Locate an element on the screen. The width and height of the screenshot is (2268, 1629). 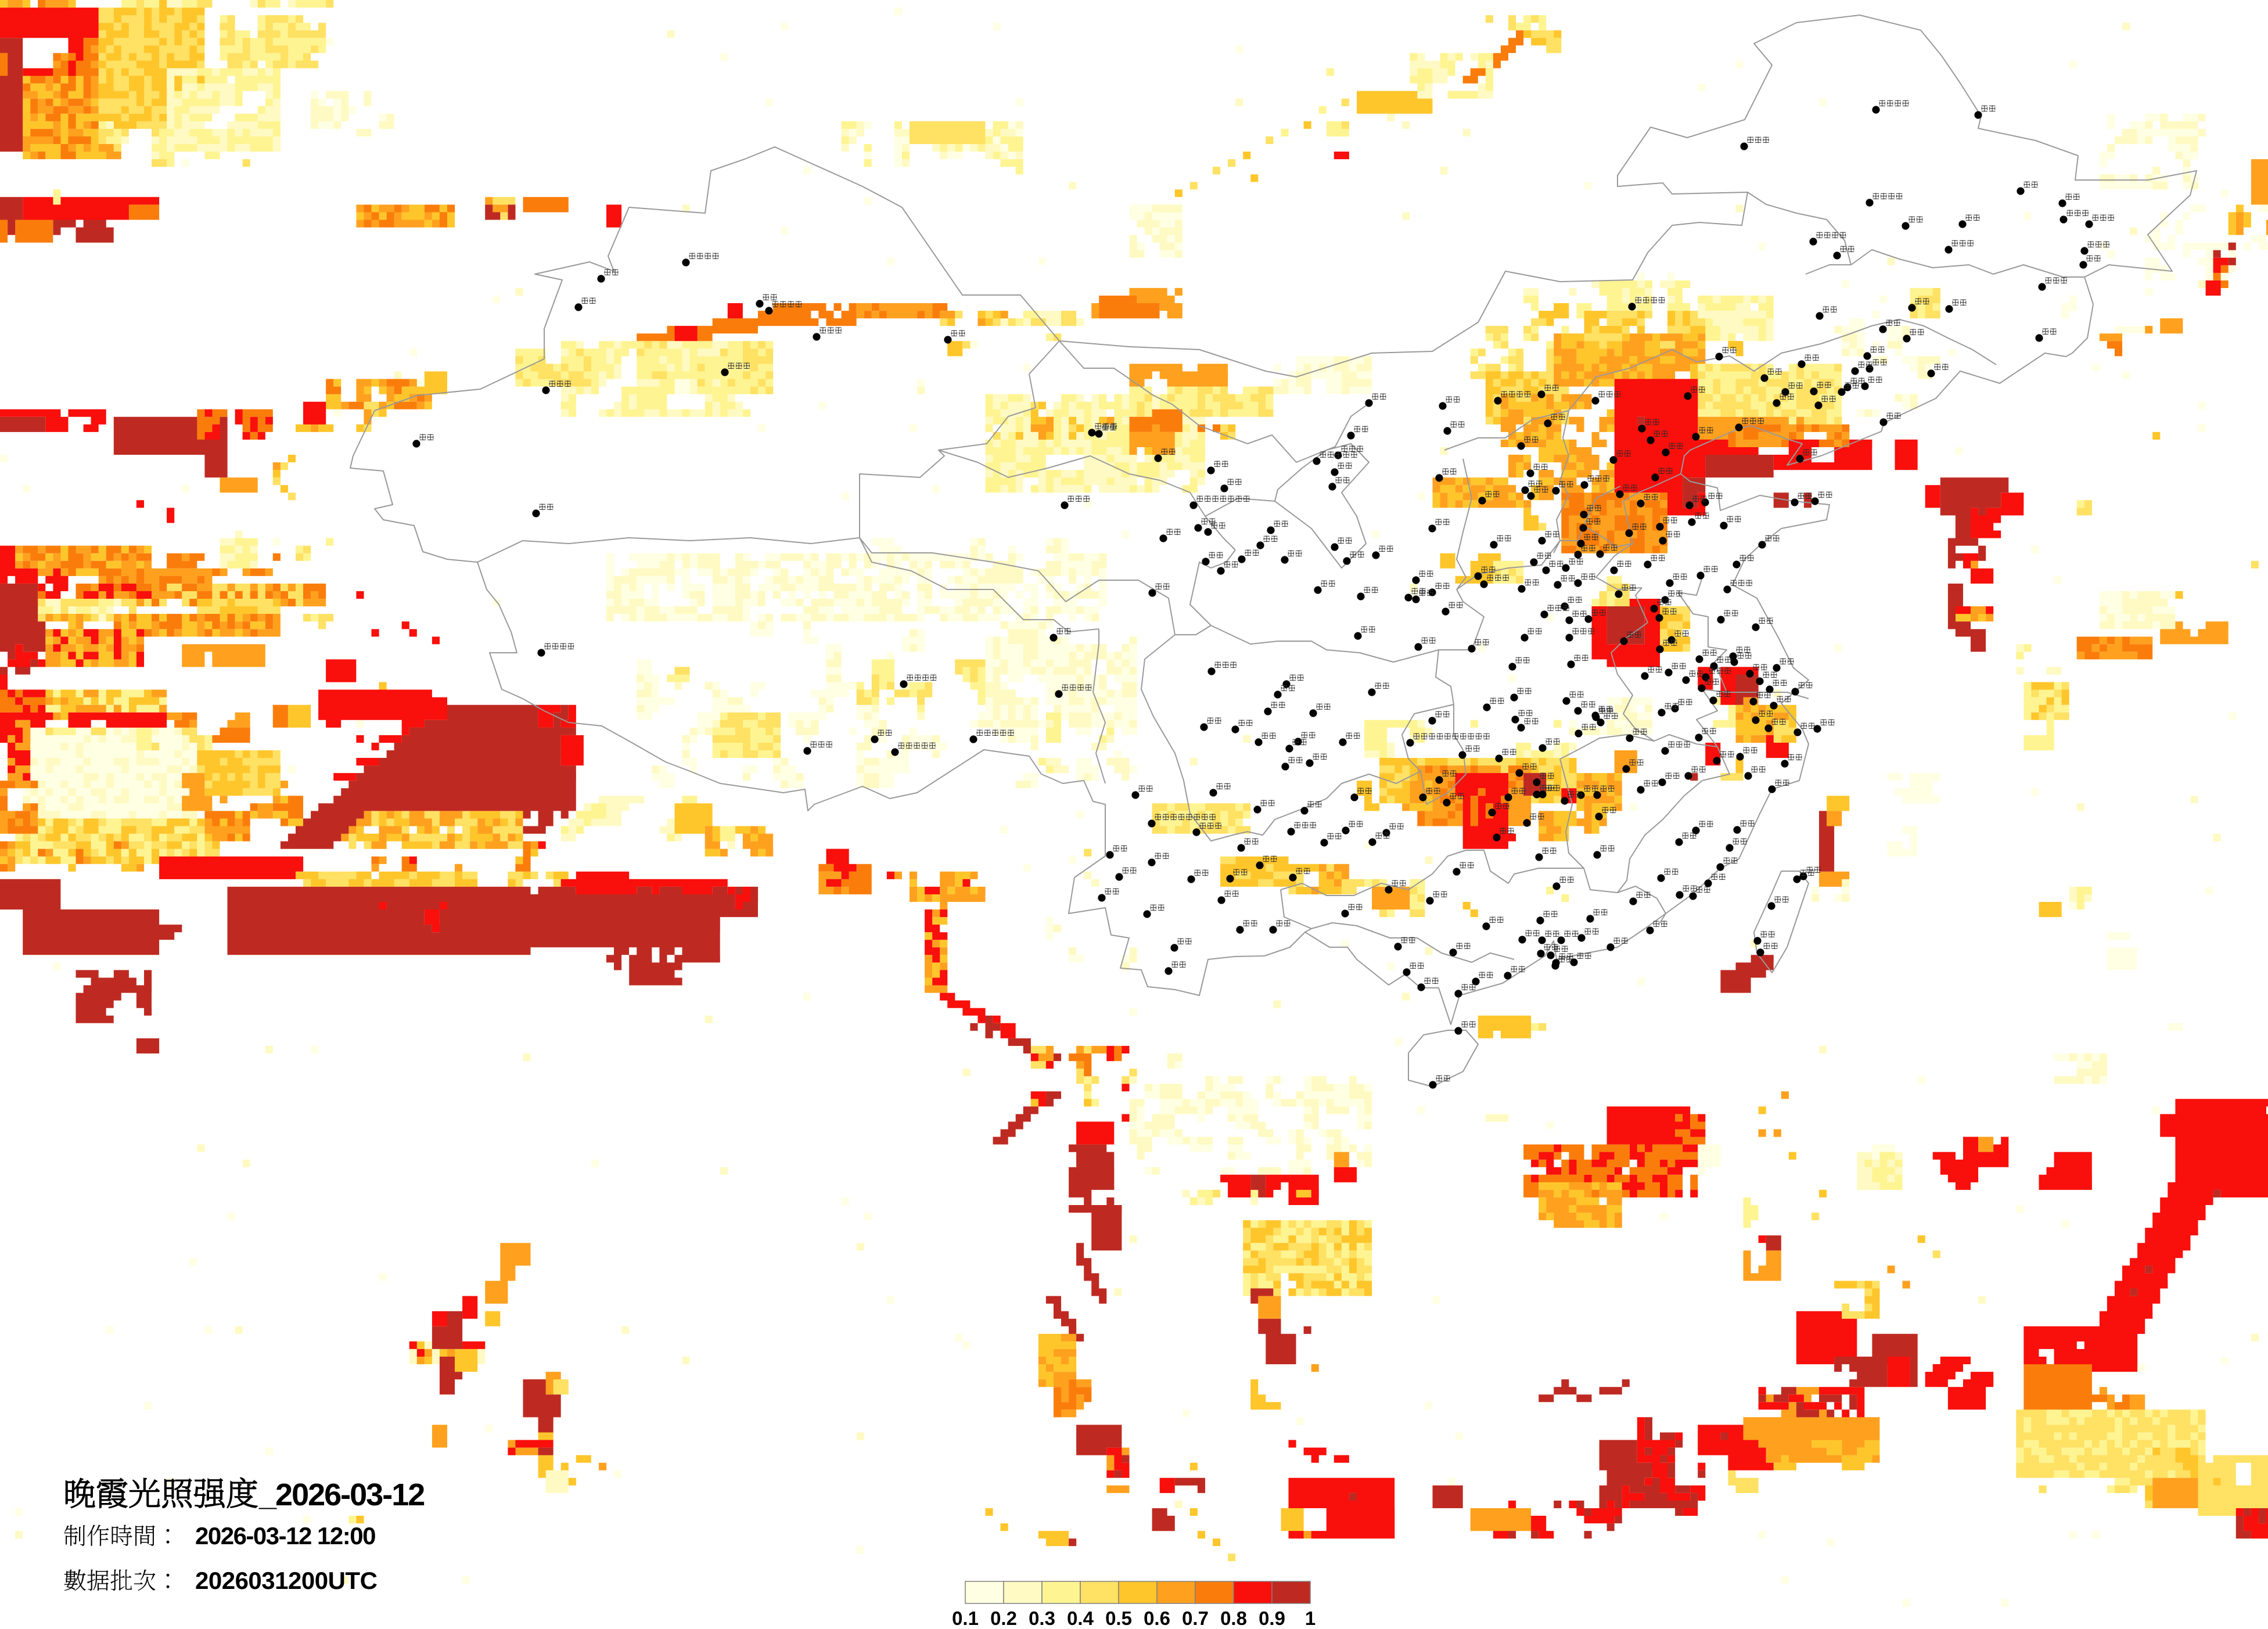
svg-text: 0.5 is located at coordinates (1118, 1617).